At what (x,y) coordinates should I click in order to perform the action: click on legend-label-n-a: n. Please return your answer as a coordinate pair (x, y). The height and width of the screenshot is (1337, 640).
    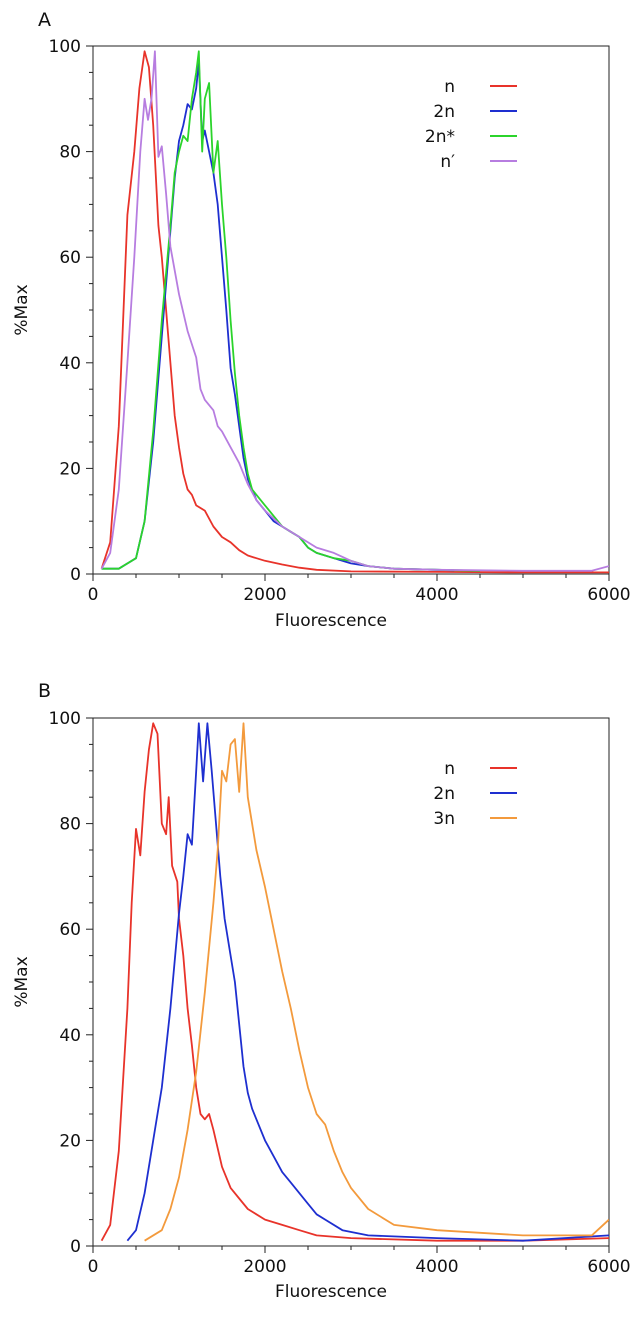
    Looking at the image, I should click on (449, 87).